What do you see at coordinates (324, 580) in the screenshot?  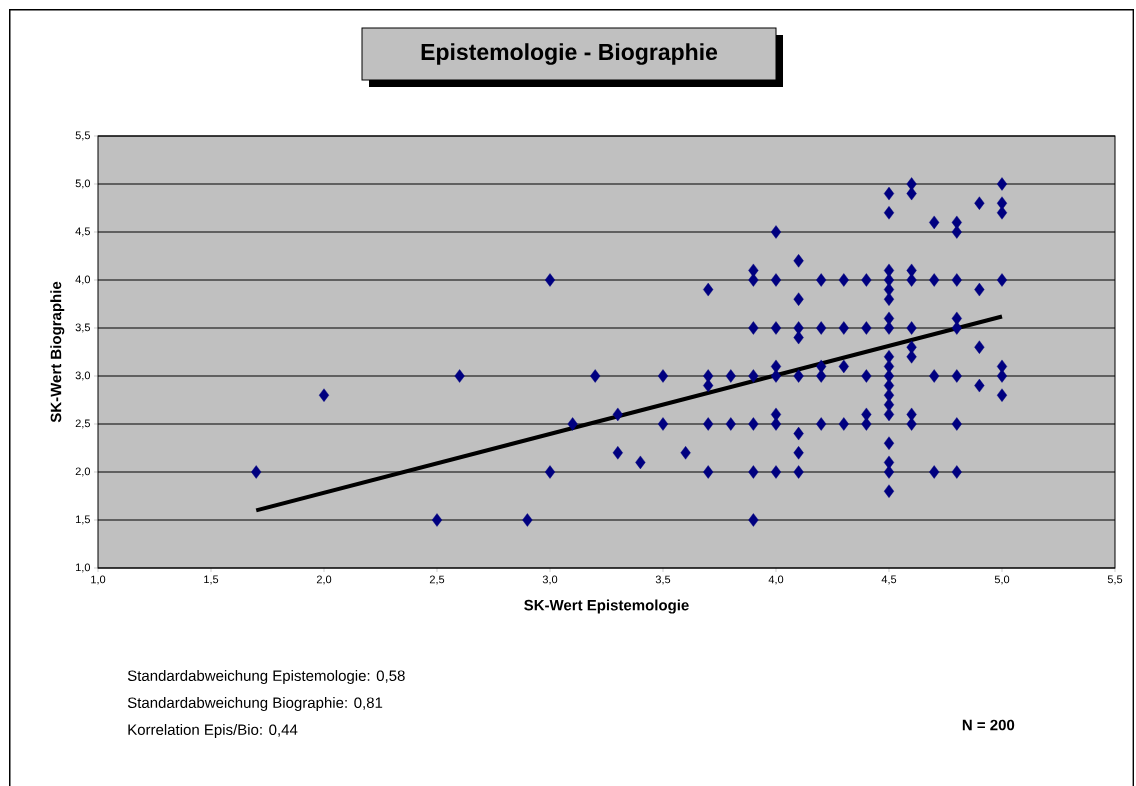 I see `x-tick-label: 2,0` at bounding box center [324, 580].